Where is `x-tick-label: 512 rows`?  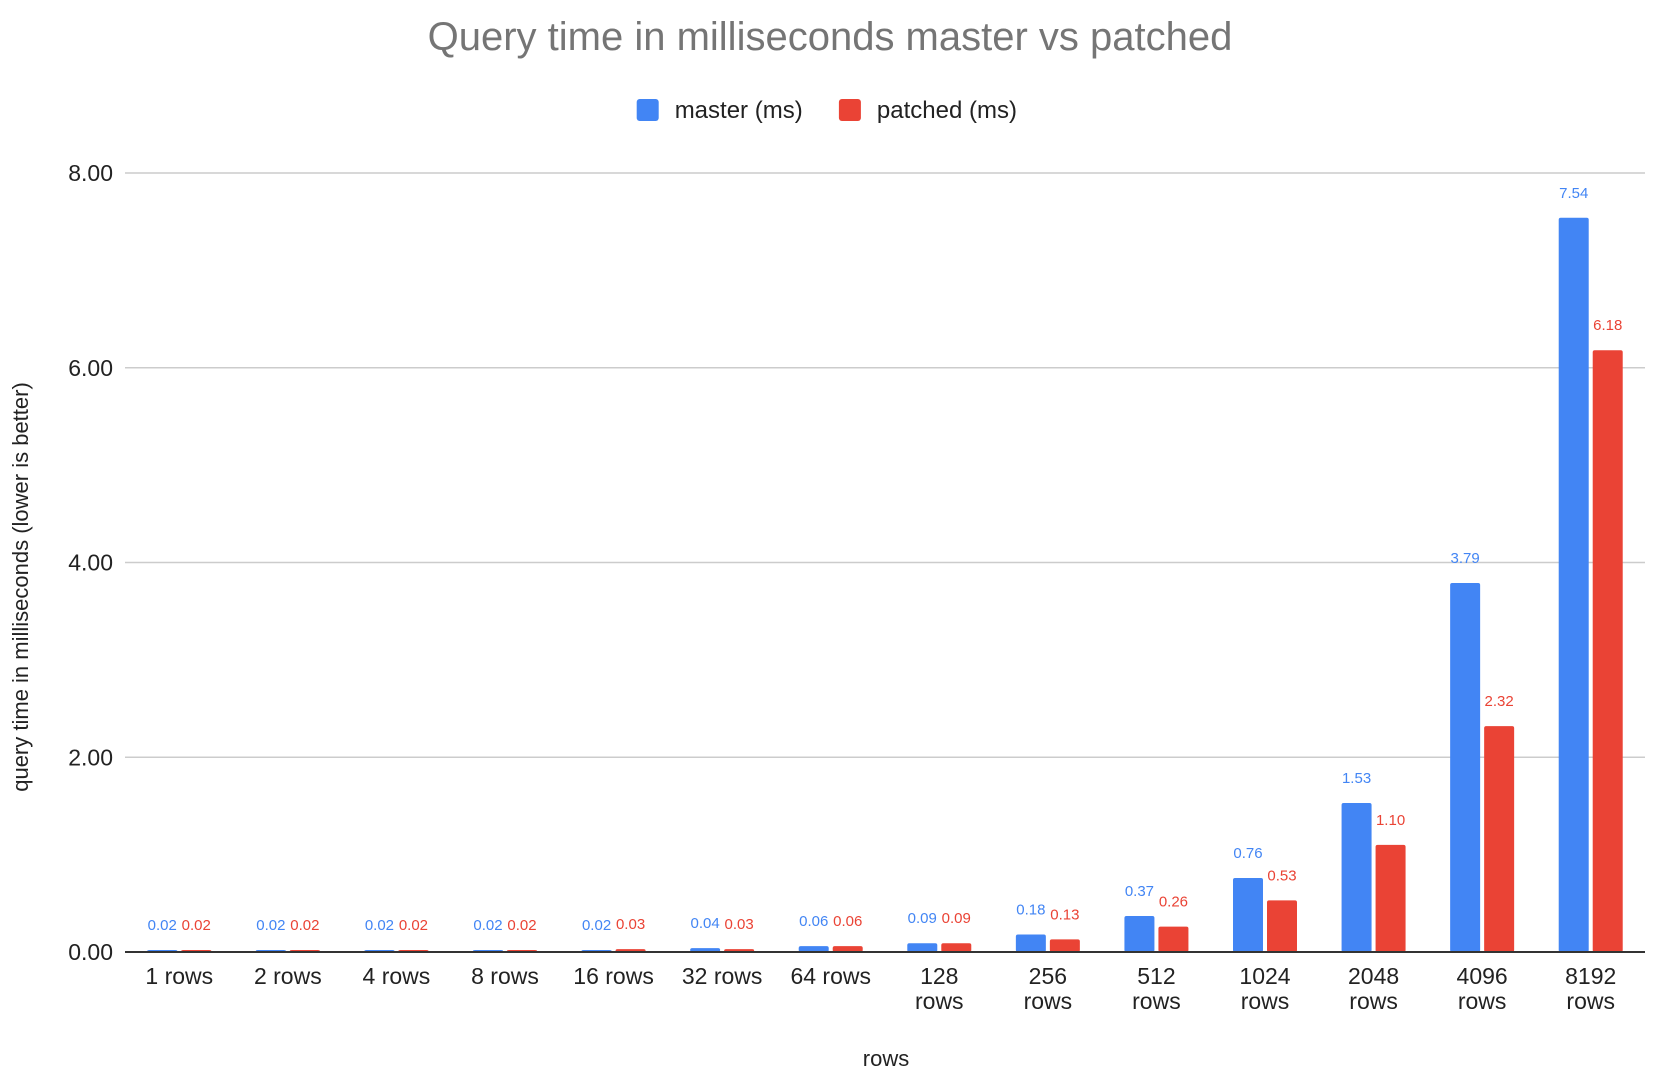 x-tick-label: 512 rows is located at coordinates (1156, 988).